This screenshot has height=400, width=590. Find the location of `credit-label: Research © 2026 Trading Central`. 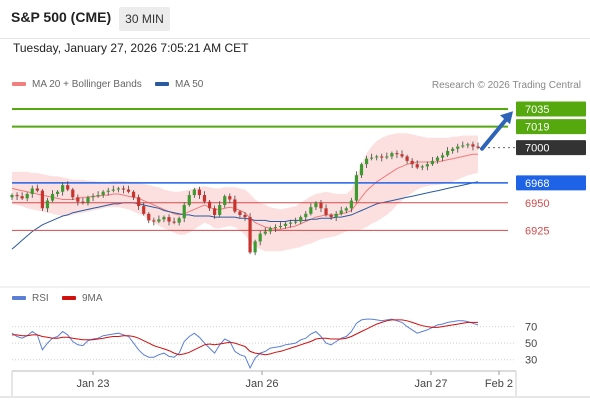

credit-label: Research © 2026 Trading Central is located at coordinates (506, 85).